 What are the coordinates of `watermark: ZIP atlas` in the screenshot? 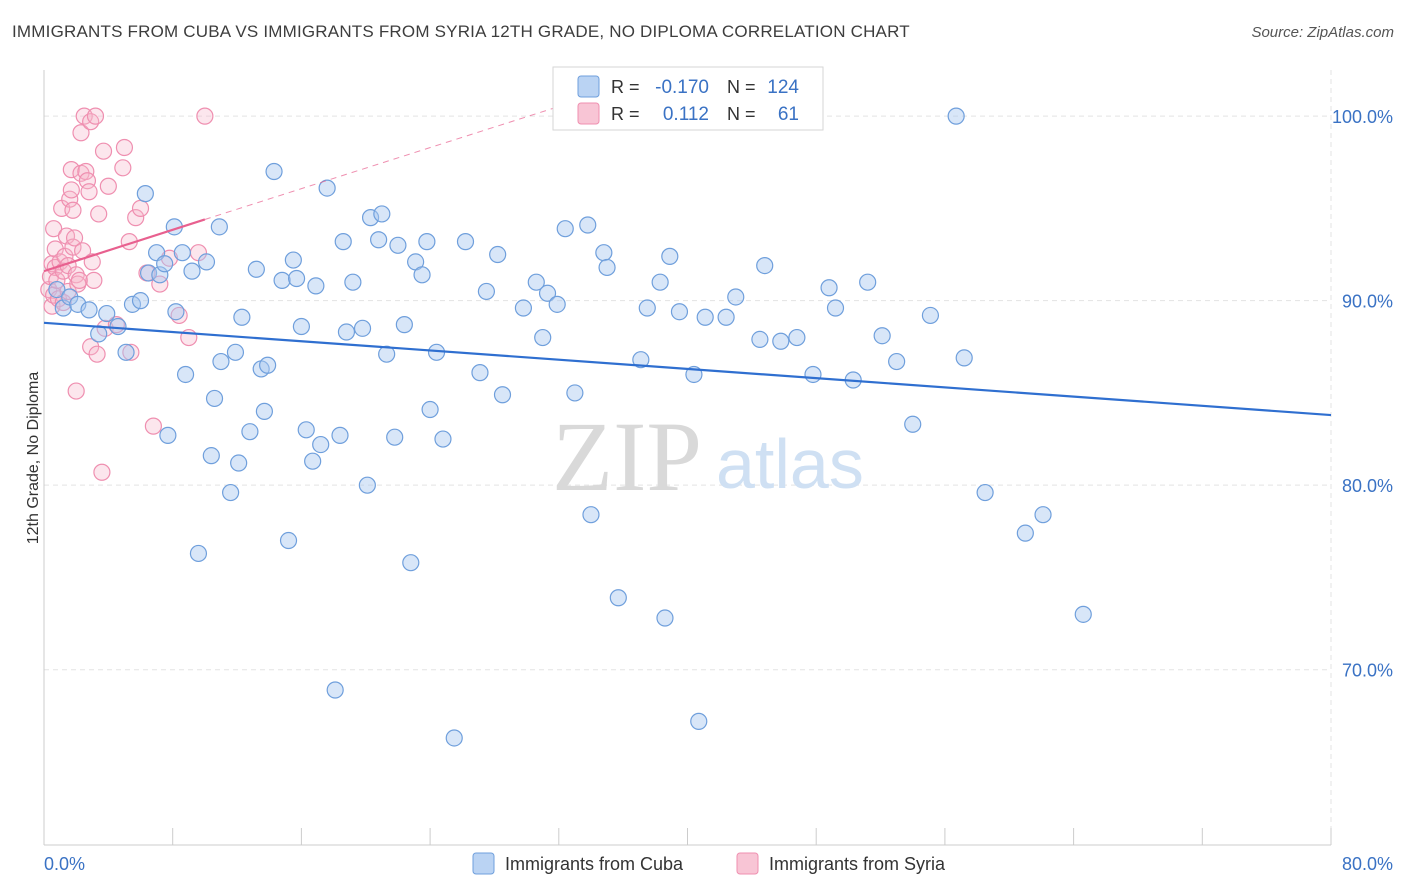 It's located at (708, 456).